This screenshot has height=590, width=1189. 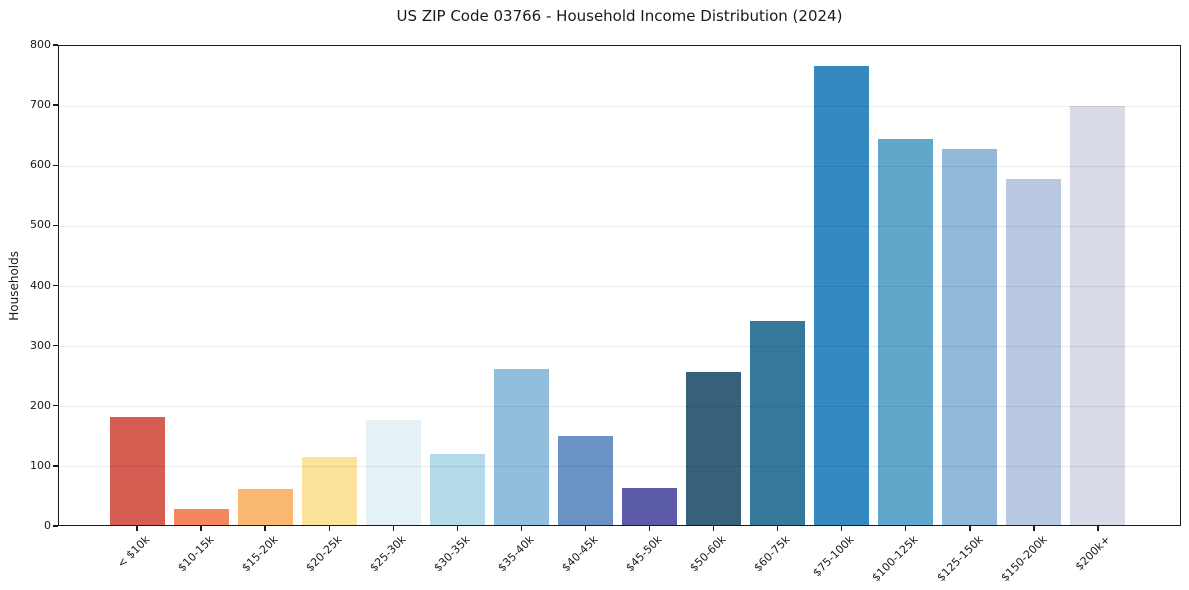 What do you see at coordinates (196, 554) in the screenshot?
I see `x-tick-label: $10-15k` at bounding box center [196, 554].